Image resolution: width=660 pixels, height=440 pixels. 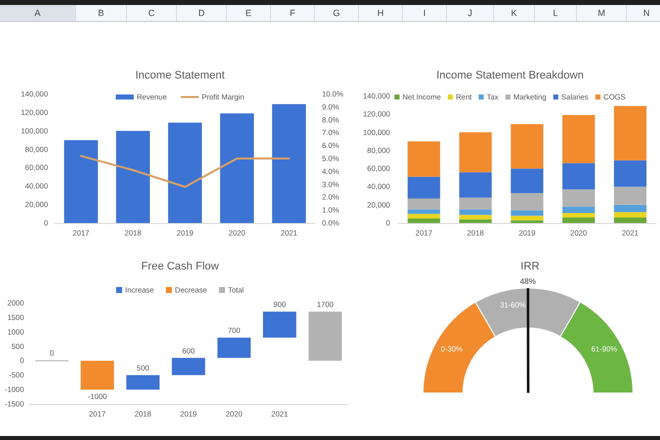 I want to click on chart-title: Income Statement, so click(x=180, y=76).